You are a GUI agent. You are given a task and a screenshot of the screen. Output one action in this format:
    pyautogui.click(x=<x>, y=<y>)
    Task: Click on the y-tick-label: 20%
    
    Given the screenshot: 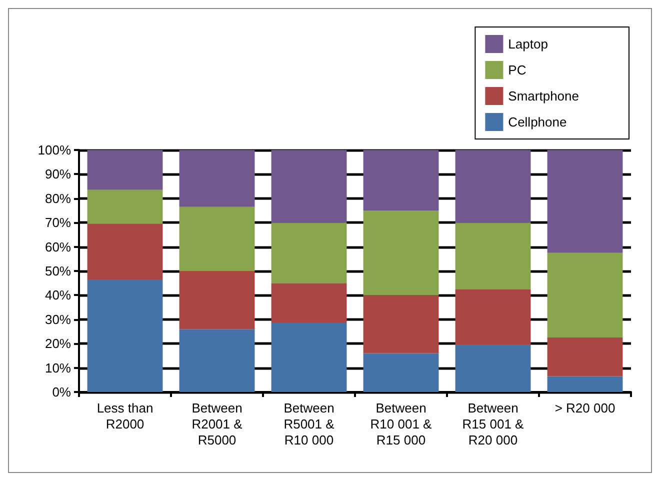 What is the action you would take?
    pyautogui.click(x=58, y=344)
    